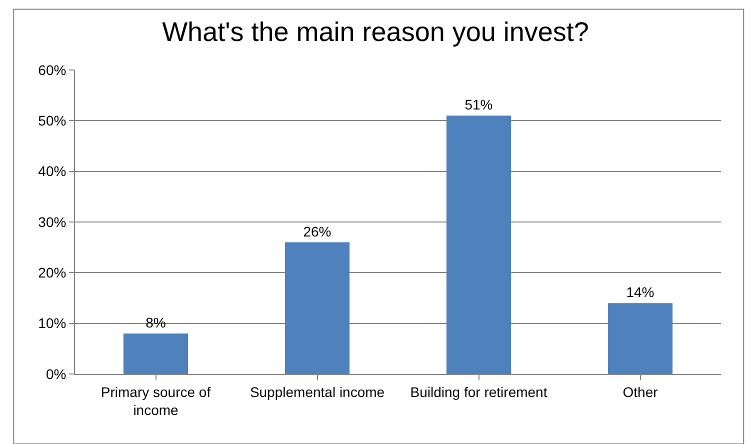 This screenshot has height=444, width=751. I want to click on y-tick-label: 0%, so click(56, 374).